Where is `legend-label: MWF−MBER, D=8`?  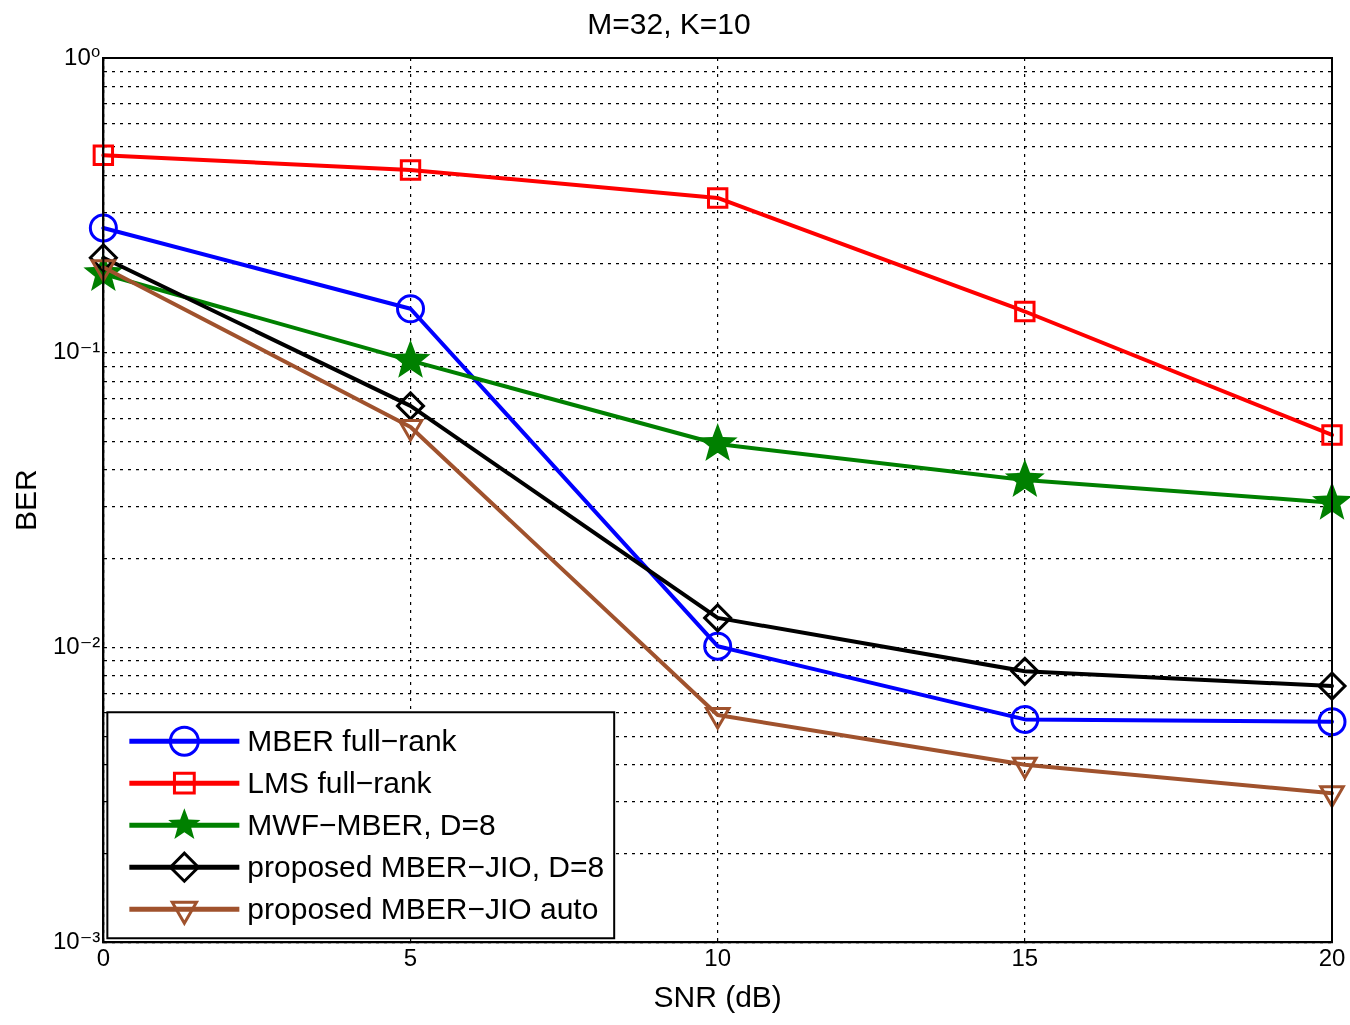 legend-label: MWF−MBER, D=8 is located at coordinates (371, 825).